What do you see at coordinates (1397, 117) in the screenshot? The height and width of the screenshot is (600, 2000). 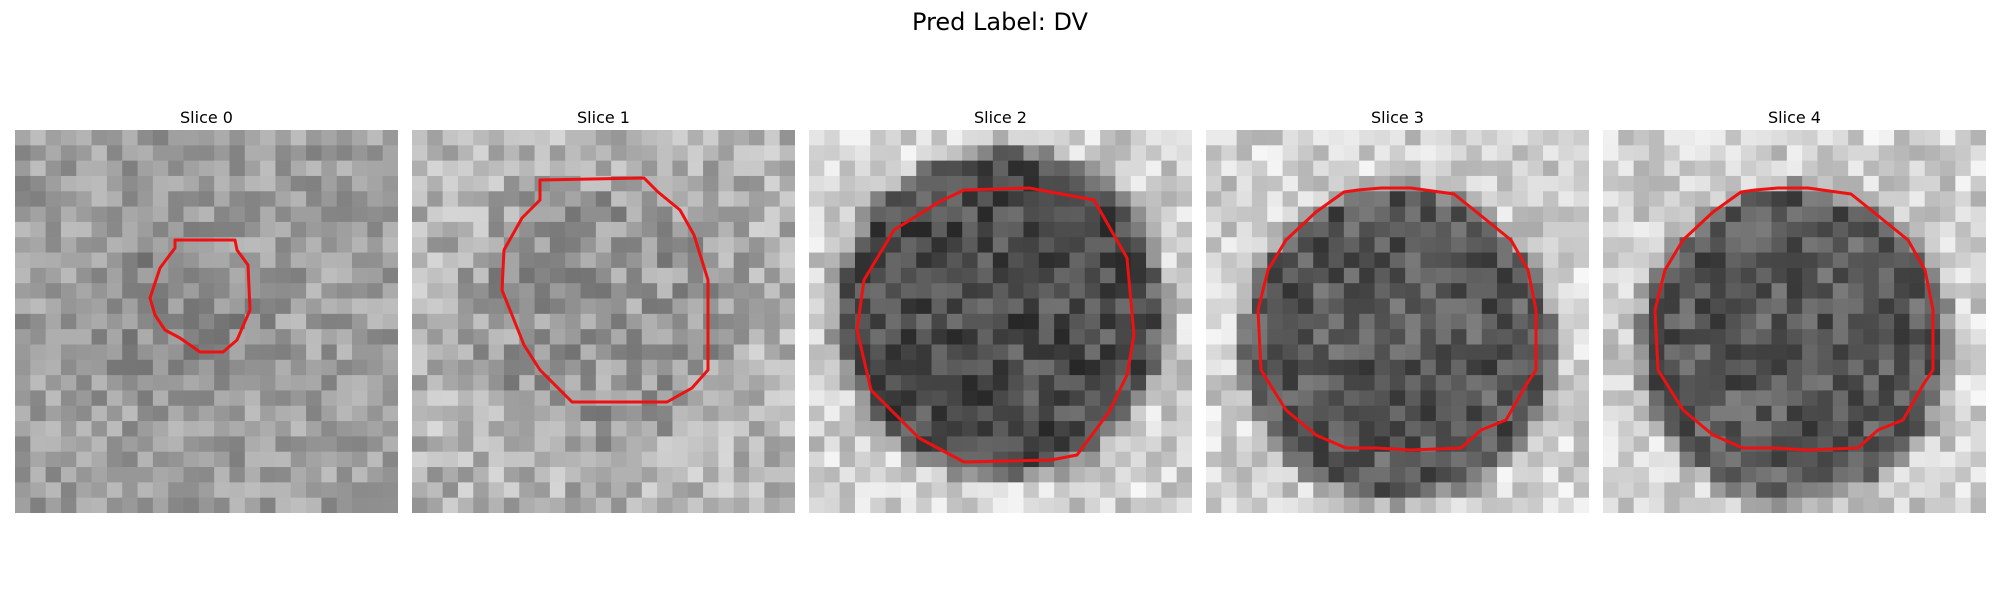 I see `slice-title: Slice 3` at bounding box center [1397, 117].